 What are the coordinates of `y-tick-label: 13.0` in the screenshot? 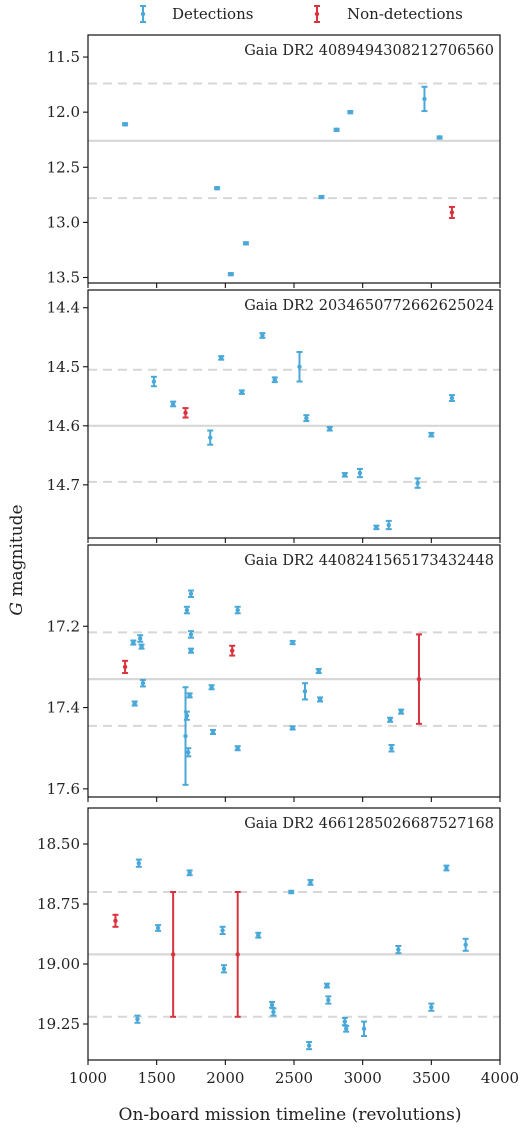 It's located at (63, 222).